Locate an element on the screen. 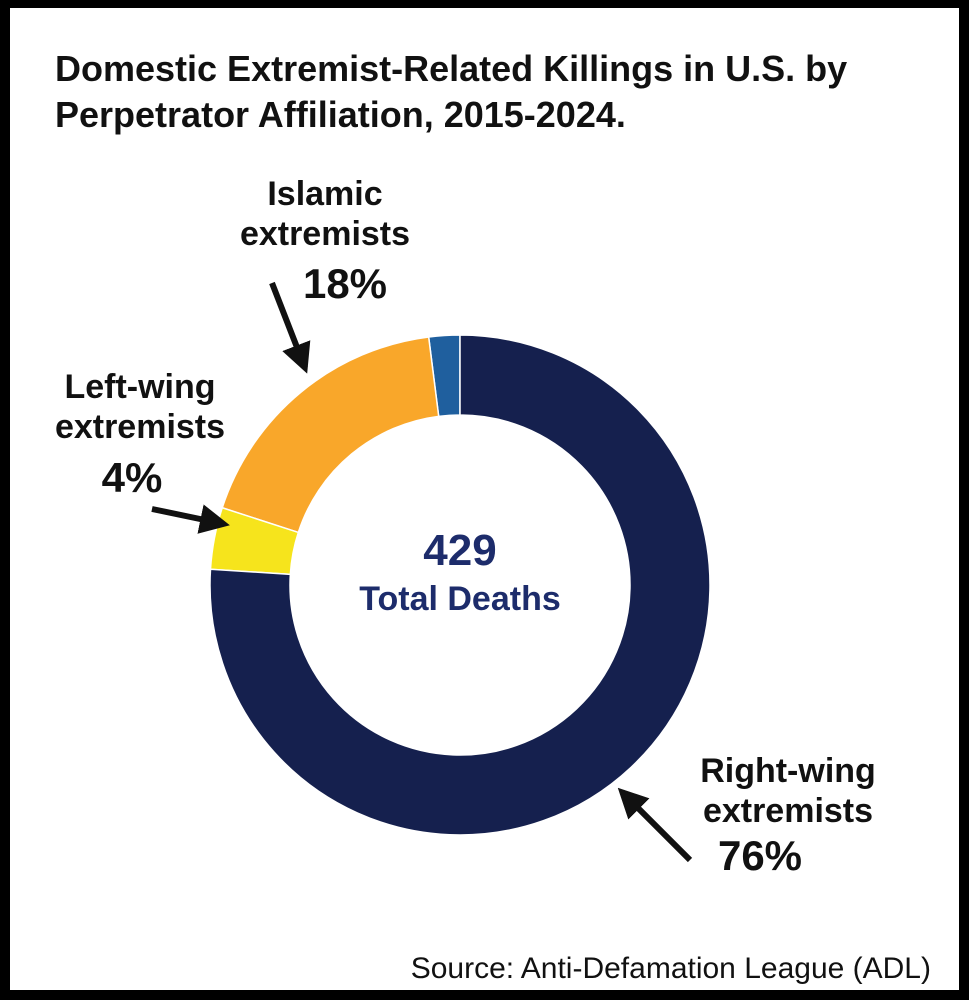 This screenshot has width=969, height=1000. center-value: 429 is located at coordinates (459, 550).